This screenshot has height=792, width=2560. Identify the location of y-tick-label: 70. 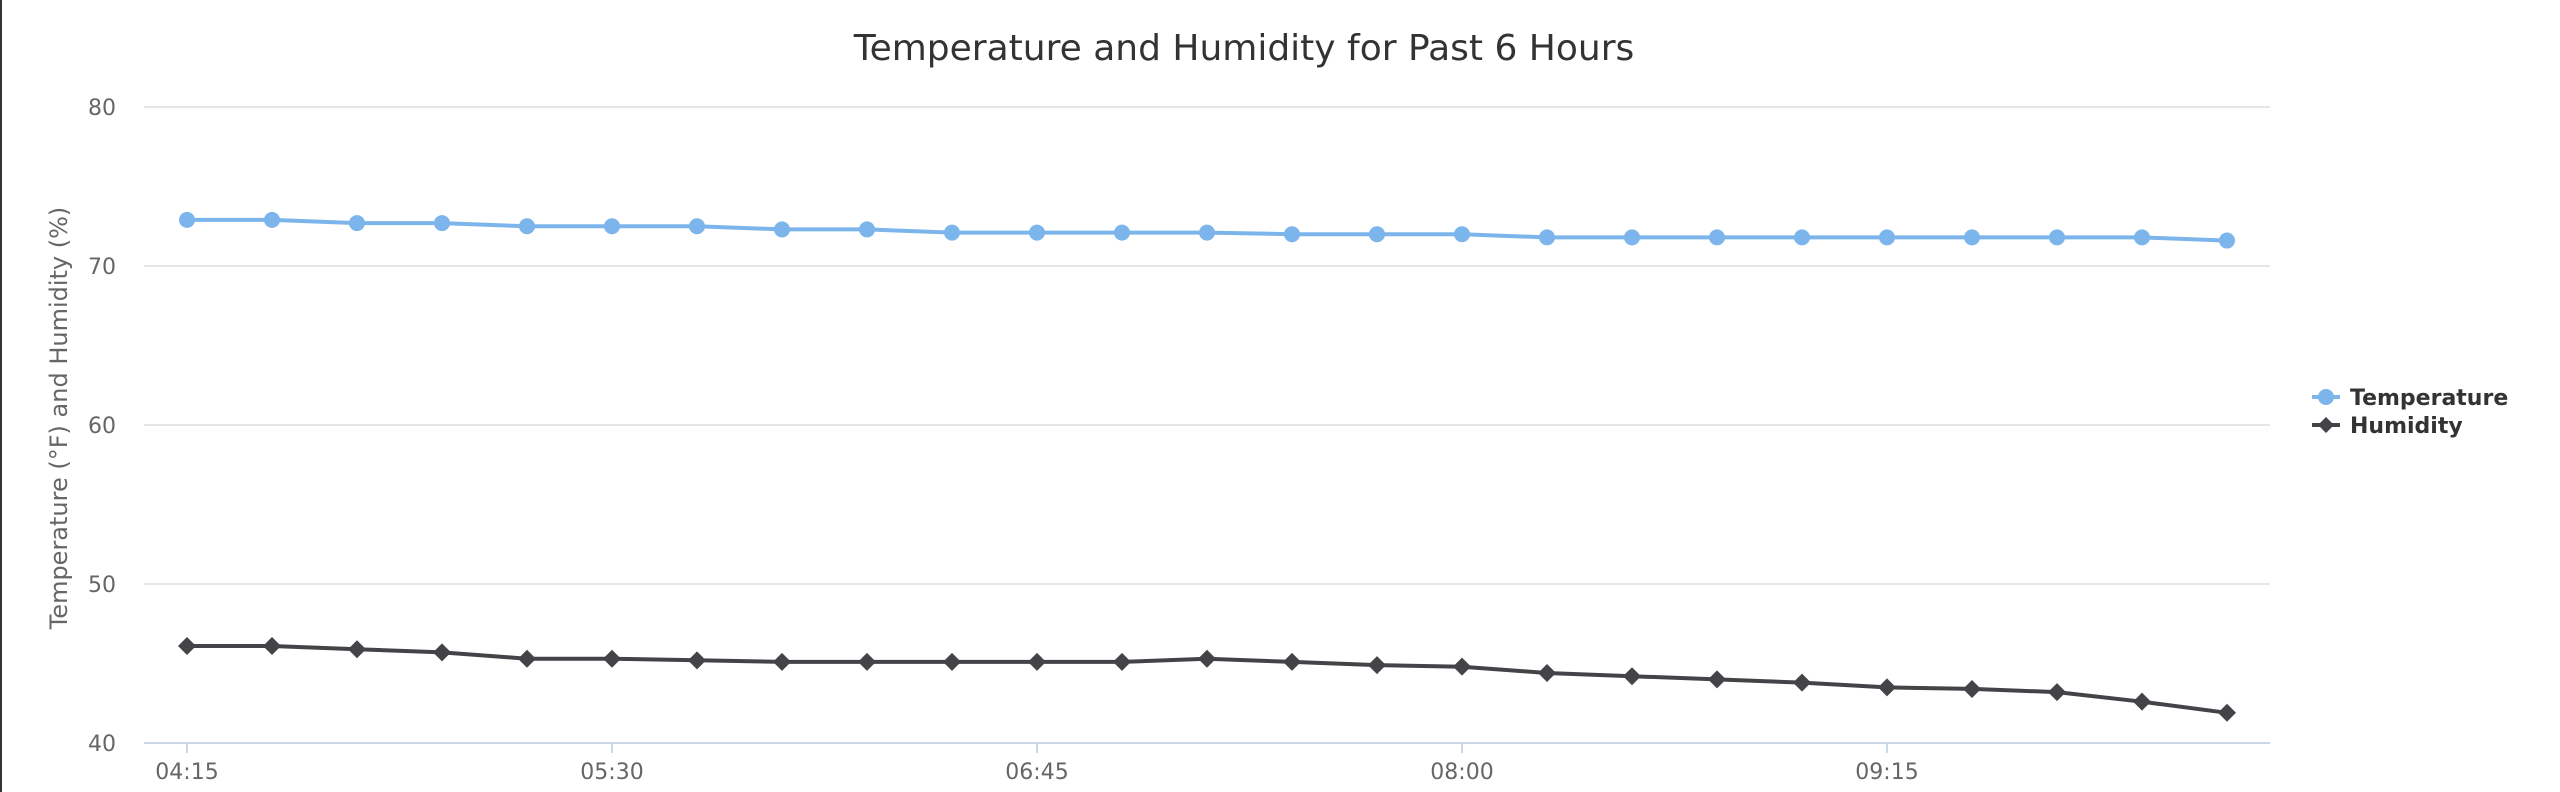
(102, 267).